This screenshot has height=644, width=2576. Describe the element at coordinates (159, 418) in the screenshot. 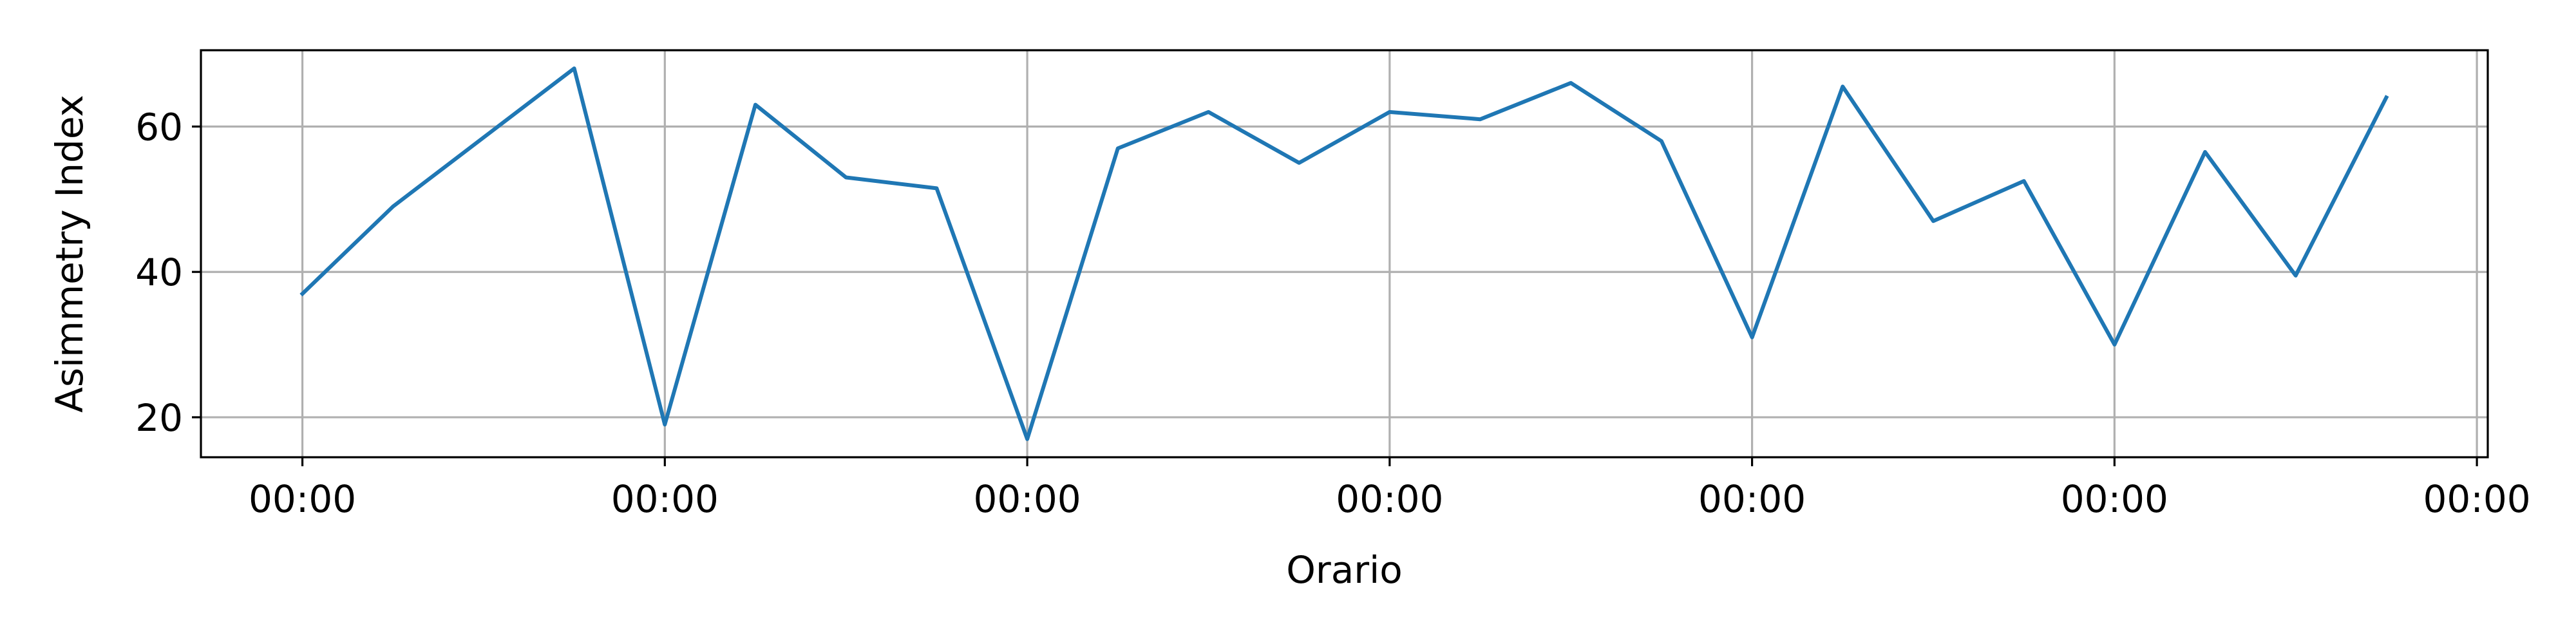

I see `y-tick-label: 20` at that location.